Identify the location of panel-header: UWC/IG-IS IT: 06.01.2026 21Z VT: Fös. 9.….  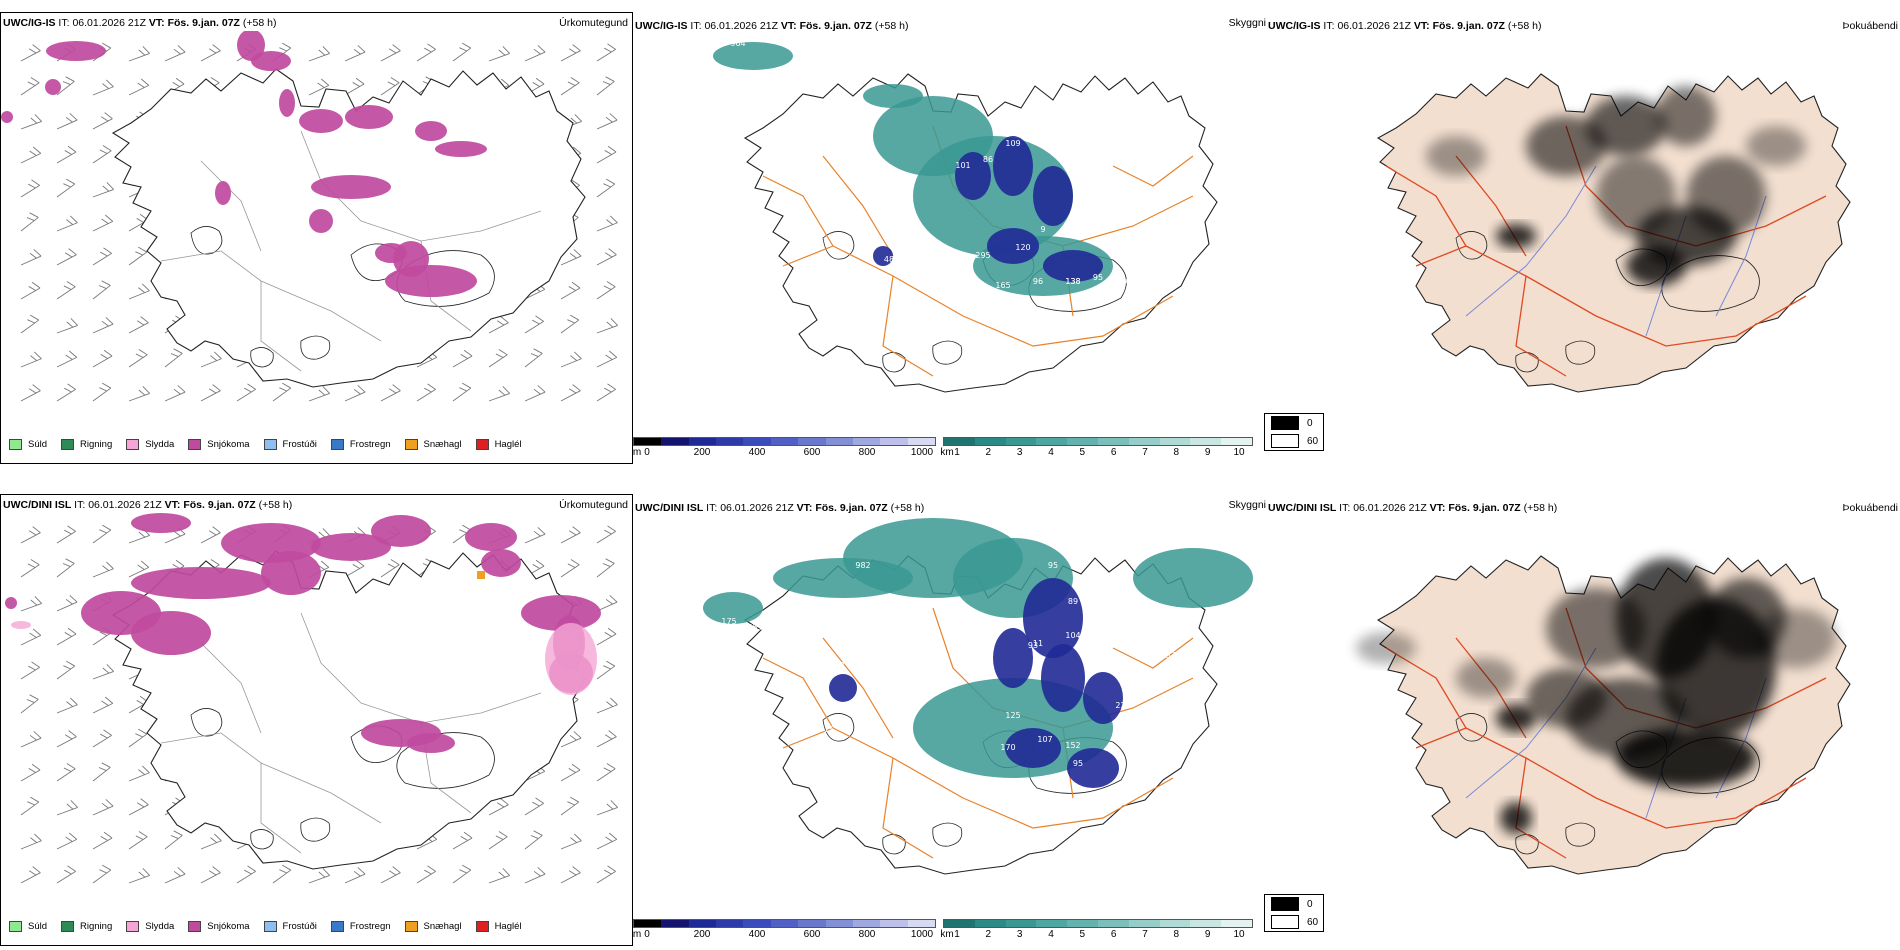
(139, 23).